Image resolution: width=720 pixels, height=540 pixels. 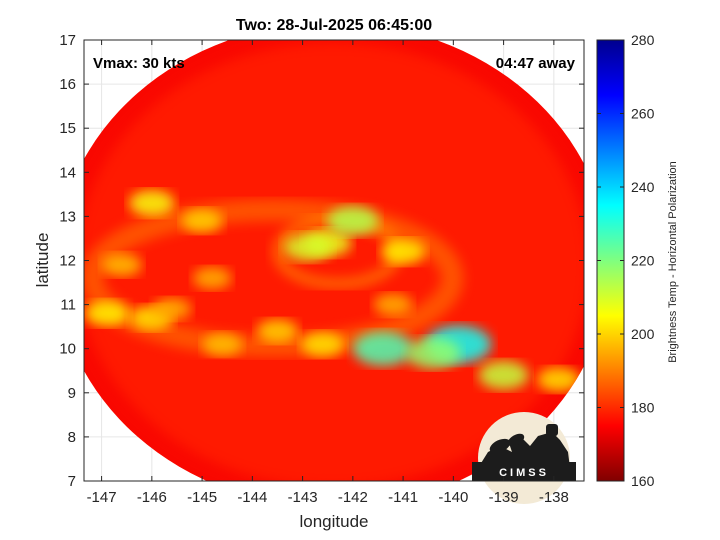 I want to click on x-tick-label: -138, so click(x=554, y=497).